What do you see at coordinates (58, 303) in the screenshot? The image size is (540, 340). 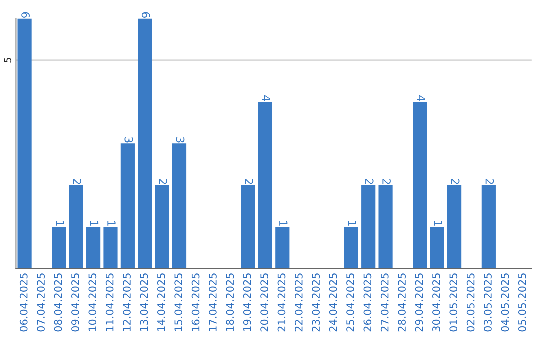 I see `x-tick-label: 08.04.2025` at bounding box center [58, 303].